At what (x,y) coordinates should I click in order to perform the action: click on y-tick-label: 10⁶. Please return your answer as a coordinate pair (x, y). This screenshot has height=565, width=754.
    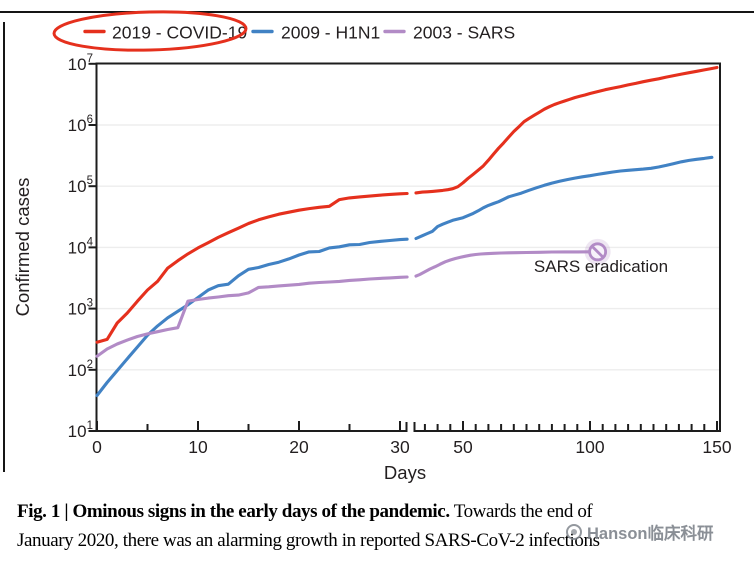
    Looking at the image, I should click on (80, 124).